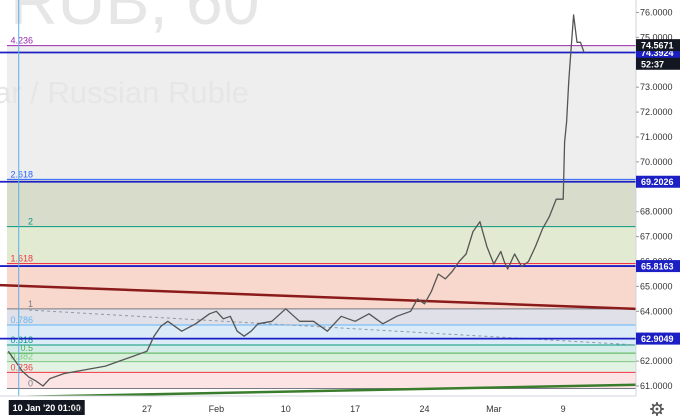  Describe the element at coordinates (340, 408) in the screenshot. I see `time-axis` at that location.